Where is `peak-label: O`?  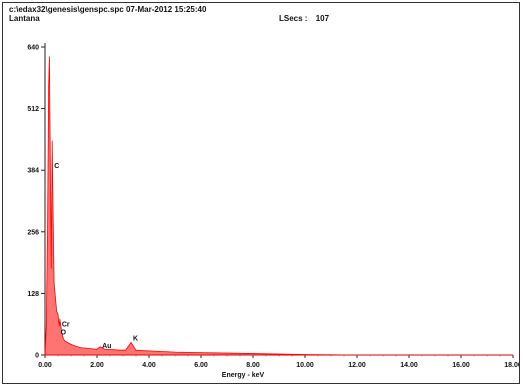 peak-label: O is located at coordinates (64, 333).